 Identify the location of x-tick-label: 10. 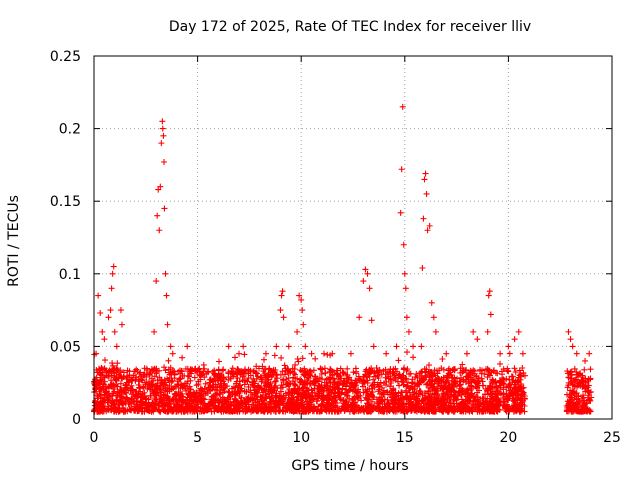
(301, 438).